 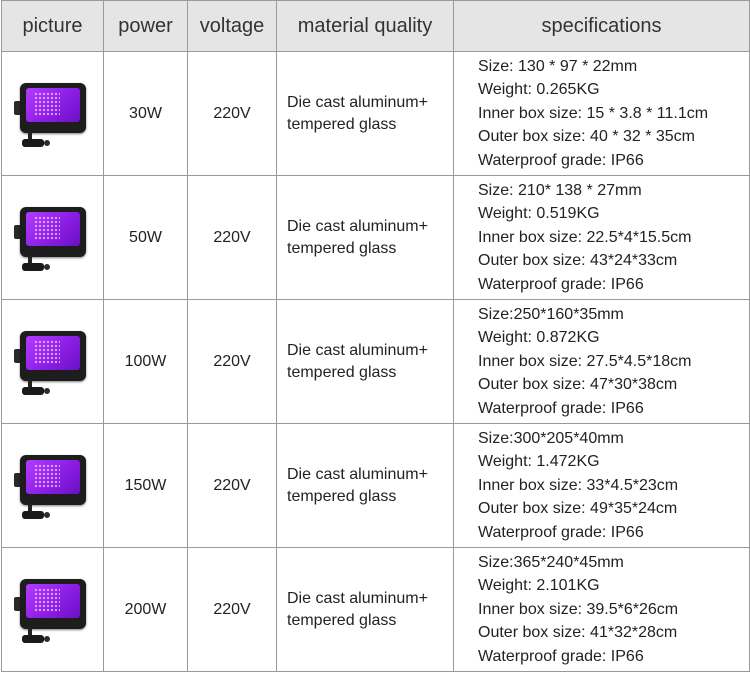 What do you see at coordinates (578, 633) in the screenshot?
I see `spec-outer-box: Outer box size: 41*32*28cm` at bounding box center [578, 633].